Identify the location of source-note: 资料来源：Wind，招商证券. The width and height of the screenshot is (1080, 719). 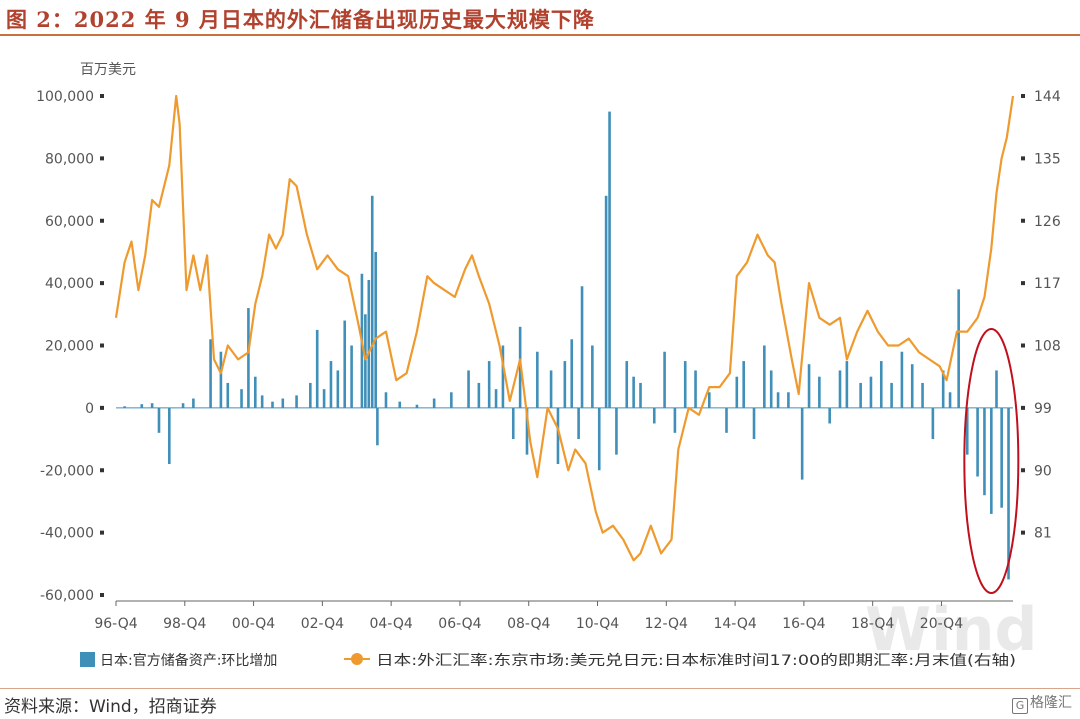
(110, 707).